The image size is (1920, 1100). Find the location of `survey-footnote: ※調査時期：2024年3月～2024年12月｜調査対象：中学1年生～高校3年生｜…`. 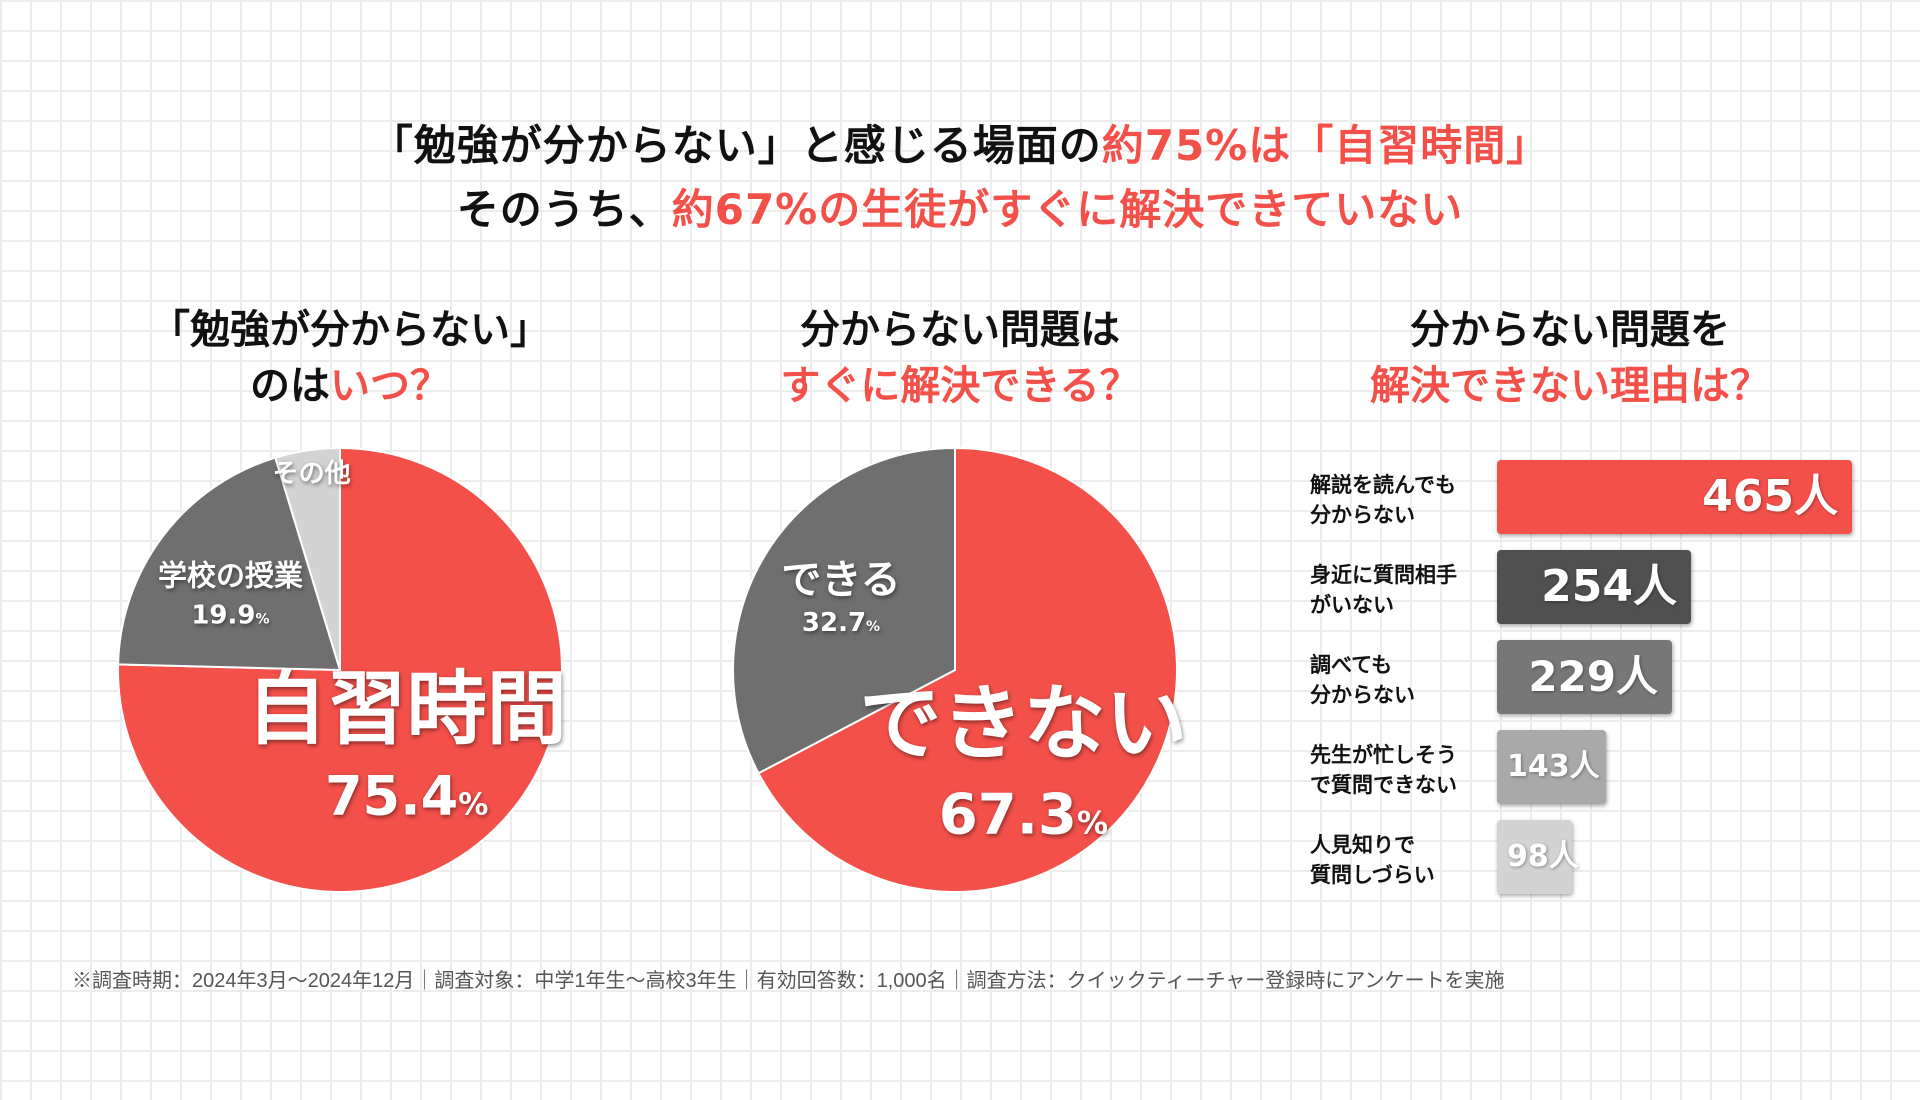

survey-footnote: ※調査時期：2024年3月～2024年12月｜調査対象：中学1年生～高校3年生｜… is located at coordinates (788, 981).